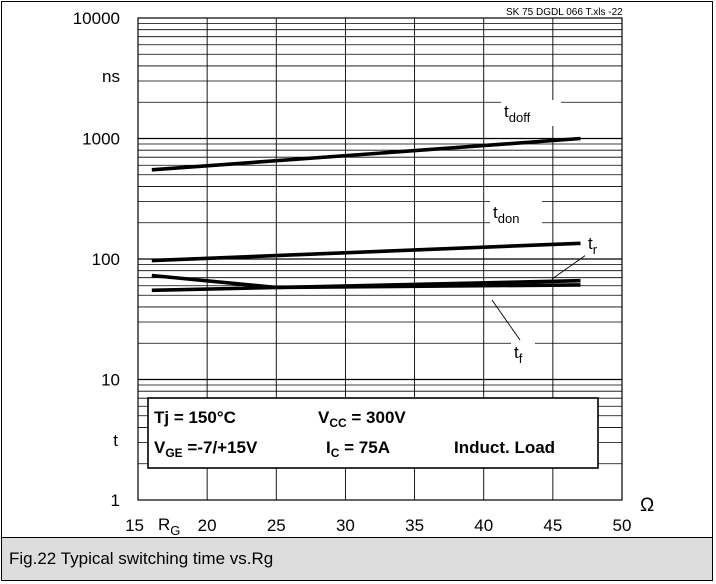 Image resolution: width=716 pixels, height=584 pixels. I want to click on y-tick-label: 10, so click(110, 380).